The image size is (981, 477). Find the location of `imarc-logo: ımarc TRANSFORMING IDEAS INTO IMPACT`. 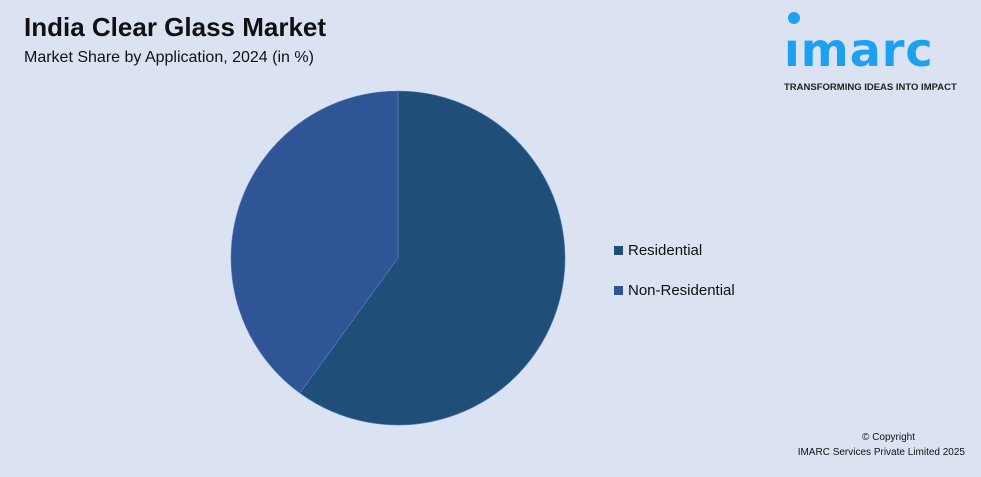

imarc-logo: ımarc TRANSFORMING IDEAS INTO IMPACT is located at coordinates (879, 53).